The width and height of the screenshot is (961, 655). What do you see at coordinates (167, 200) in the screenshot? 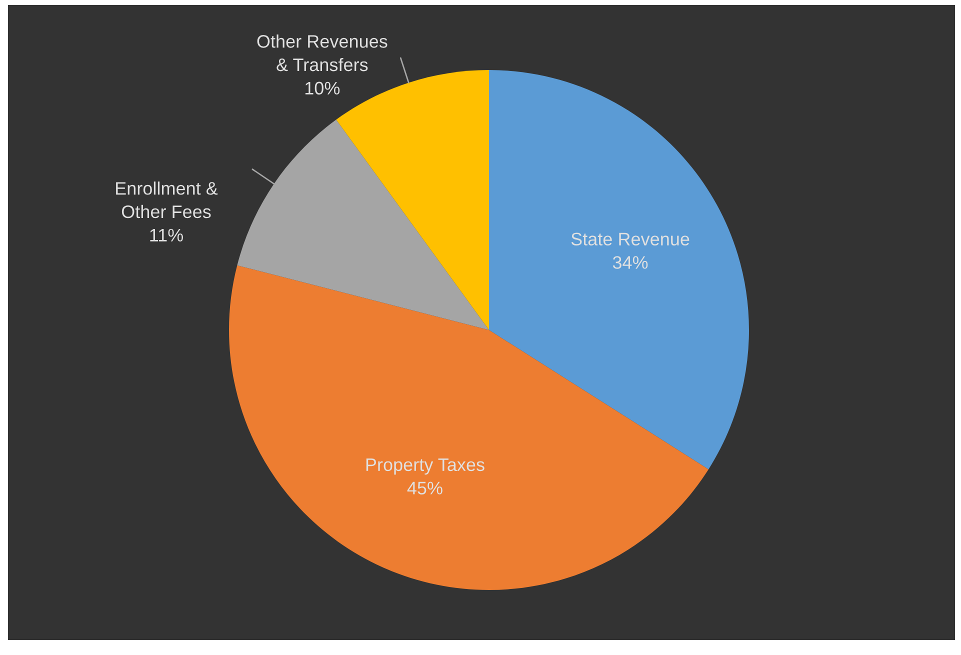
I see `slice-label: Enrollment & Other Fees` at bounding box center [167, 200].